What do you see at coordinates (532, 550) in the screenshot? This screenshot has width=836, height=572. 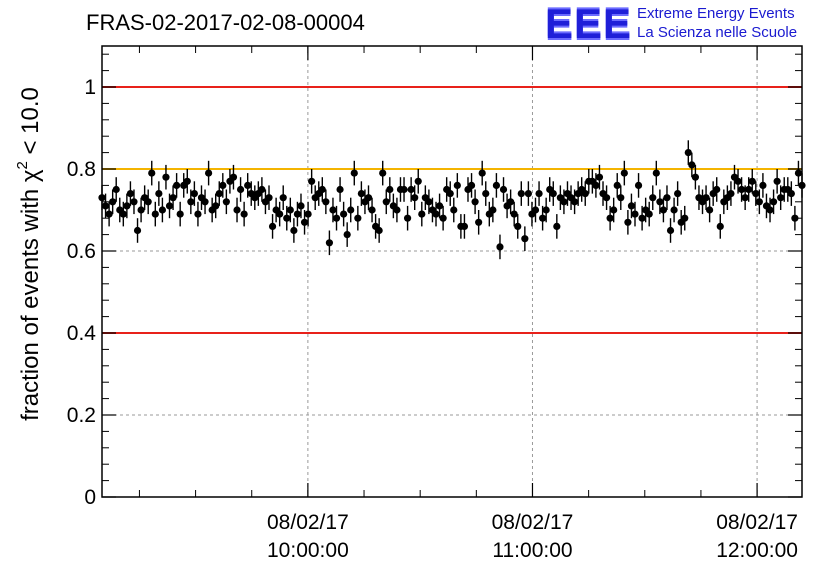 I see `x-tick-time-label: 11:00:00` at bounding box center [532, 550].